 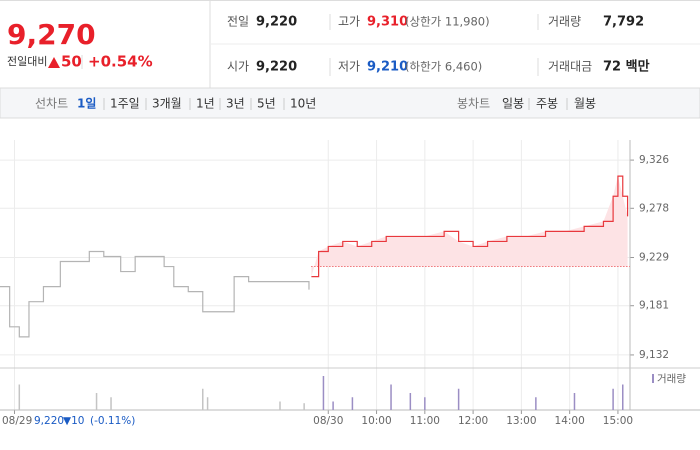 What do you see at coordinates (521, 421) in the screenshot?
I see `x-tick-label: 13:00` at bounding box center [521, 421].